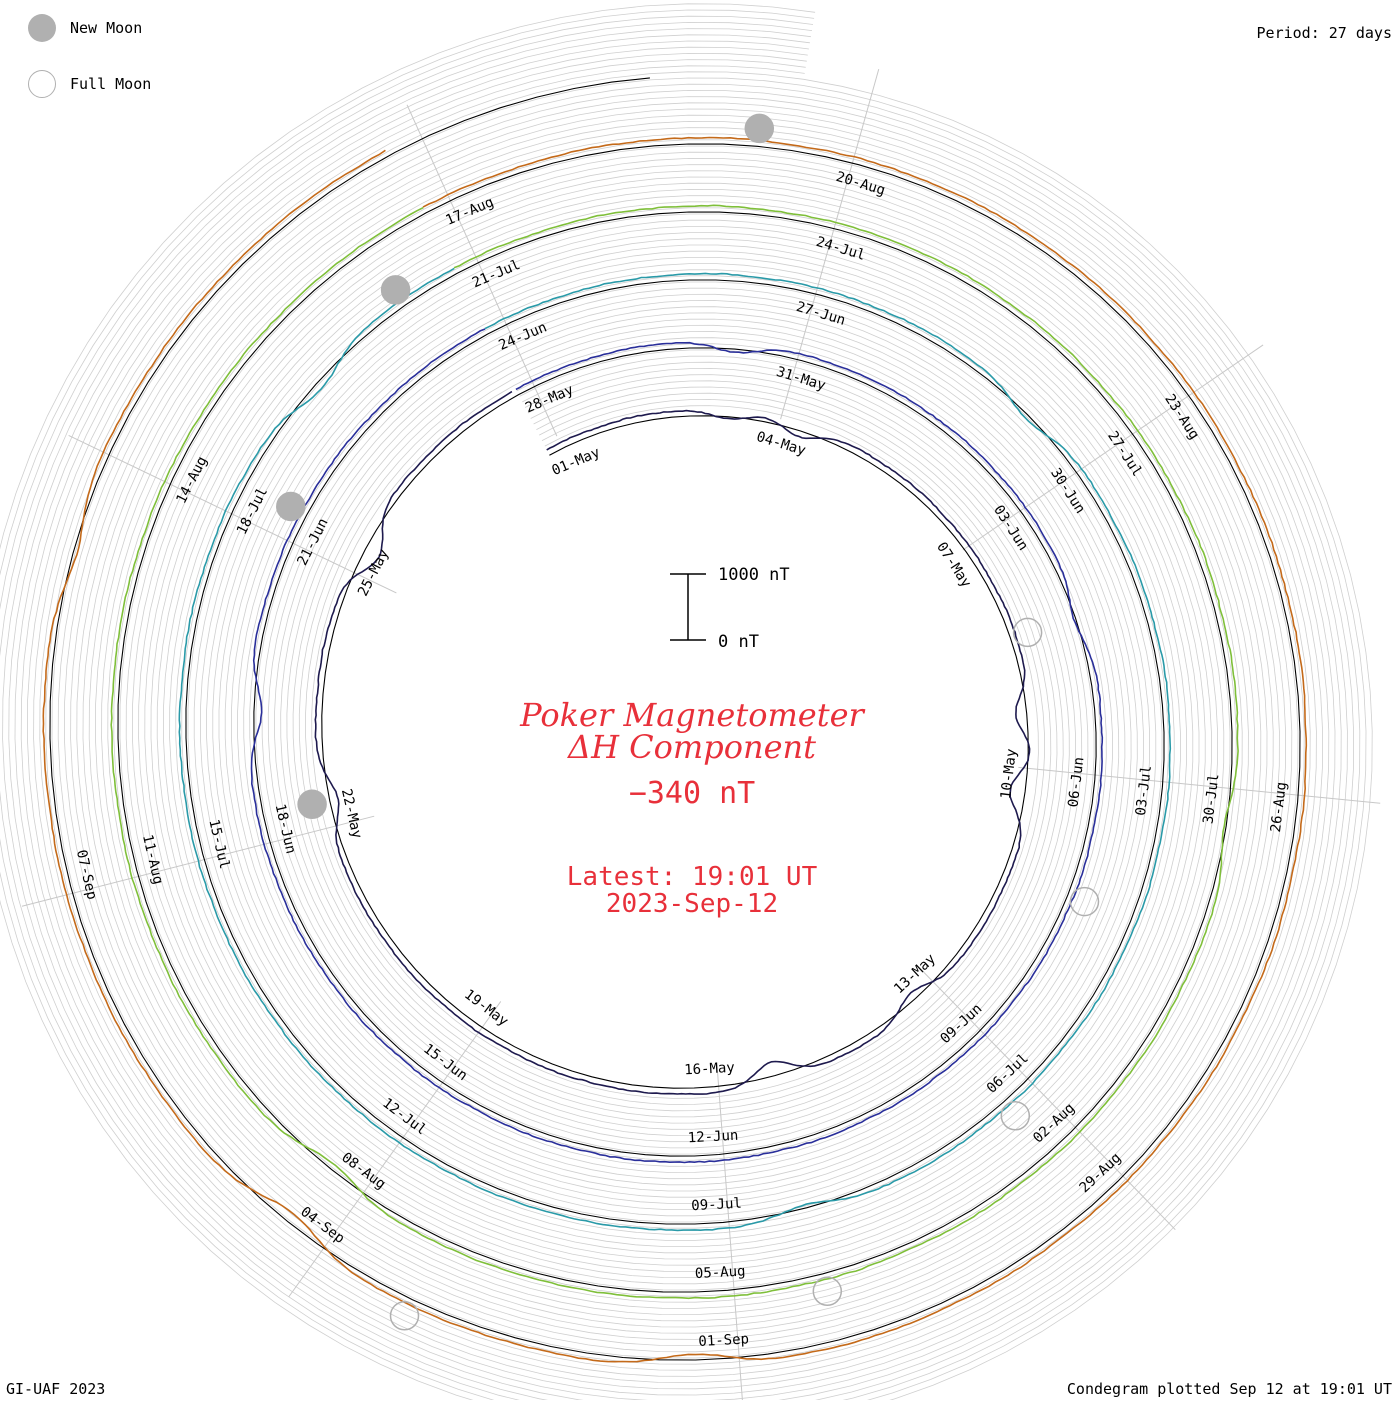 This screenshot has width=1400, height=1404. Describe the element at coordinates (42, 28) in the screenshot. I see `new-moon-icon` at that location.